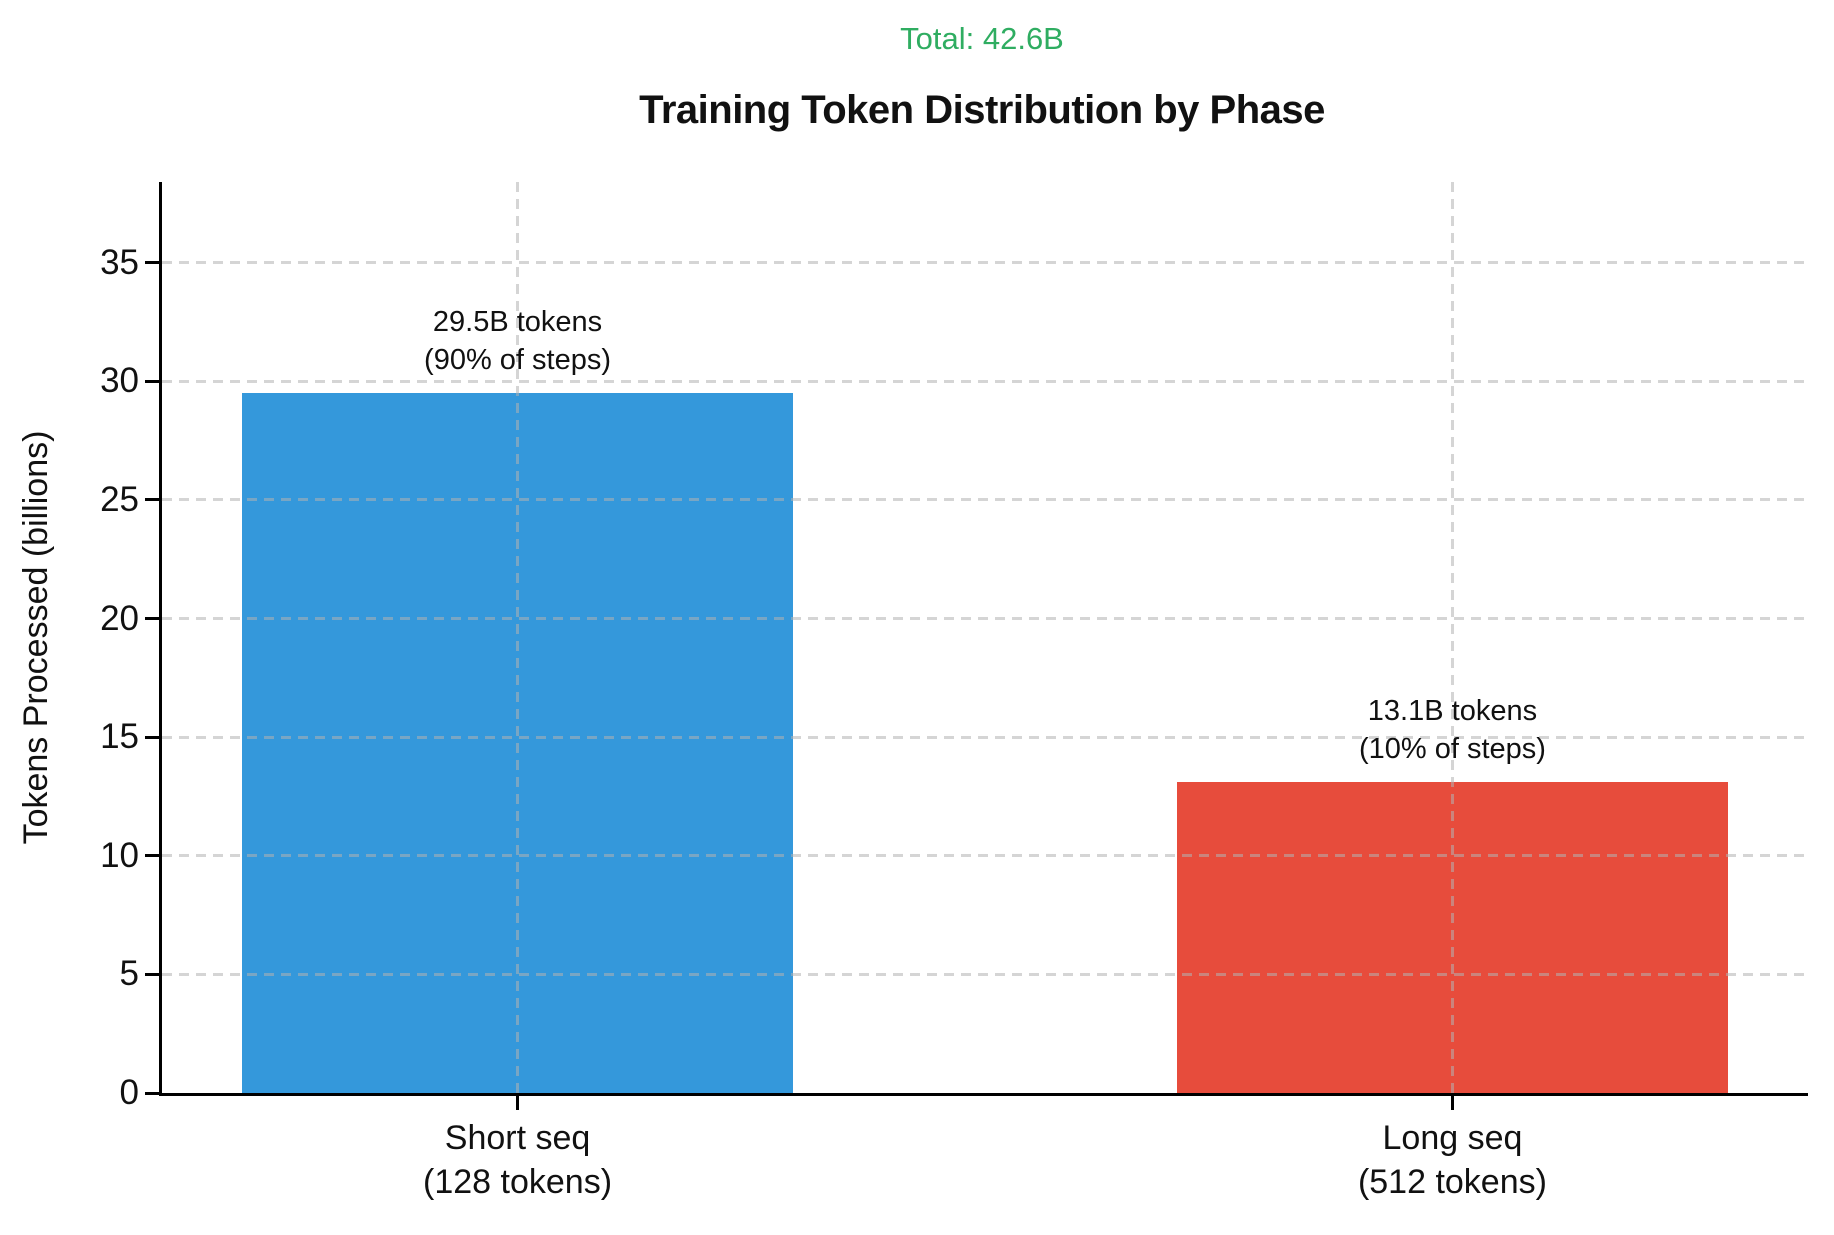  Describe the element at coordinates (518, 341) in the screenshot. I see `bar-value-label-0: 29.5B tokens (90% of steps)` at that location.